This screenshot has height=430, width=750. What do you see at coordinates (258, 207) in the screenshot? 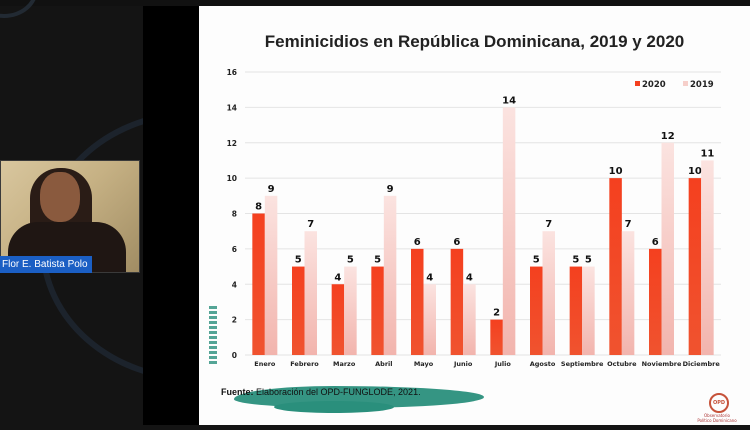
I see `data-label: 8` at bounding box center [258, 207].